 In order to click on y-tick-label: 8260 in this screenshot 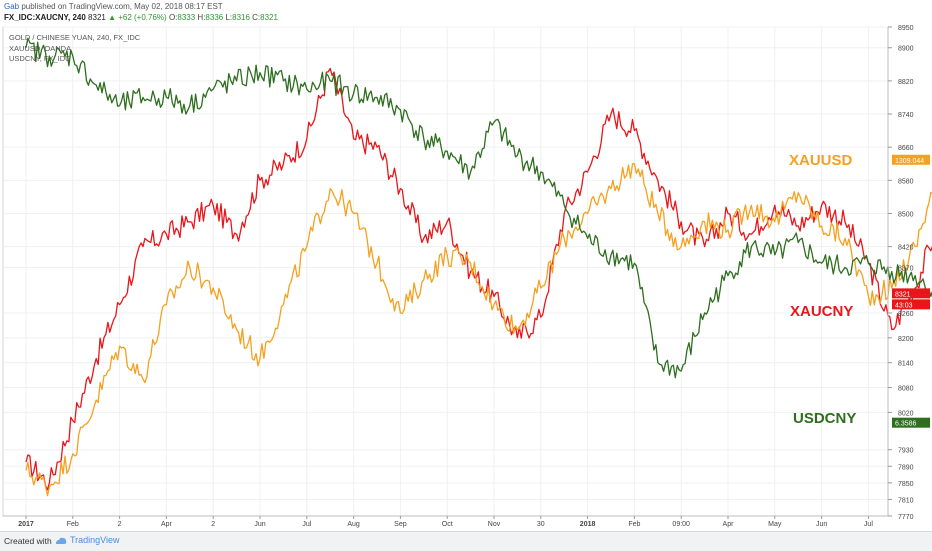, I will do `click(906, 314)`.